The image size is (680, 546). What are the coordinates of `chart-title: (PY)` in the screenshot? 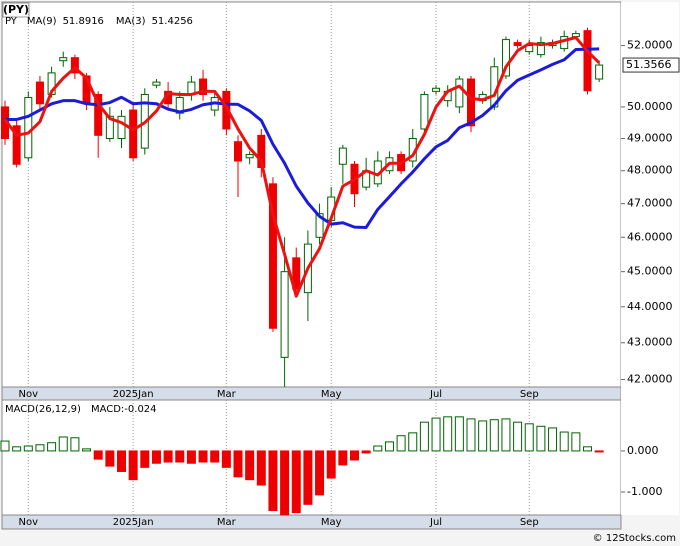 It's located at (16, 9).